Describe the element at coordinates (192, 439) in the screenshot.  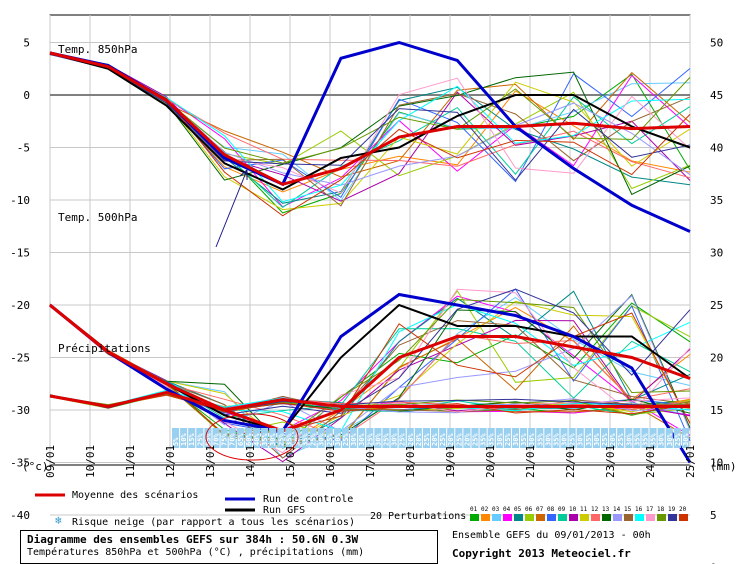
I see `snow-pct-label: 15%` at that location.